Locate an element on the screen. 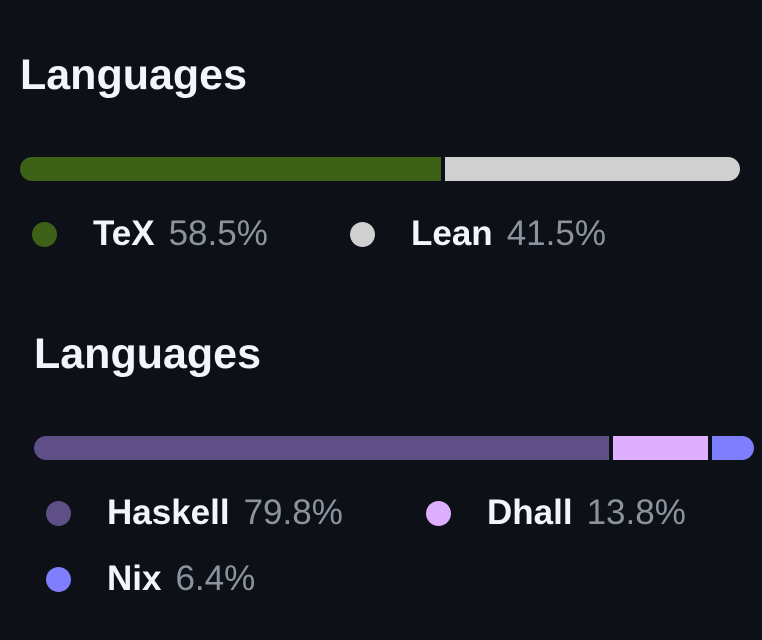 This screenshot has width=762, height=640. language-name: TeX is located at coordinates (124, 233).